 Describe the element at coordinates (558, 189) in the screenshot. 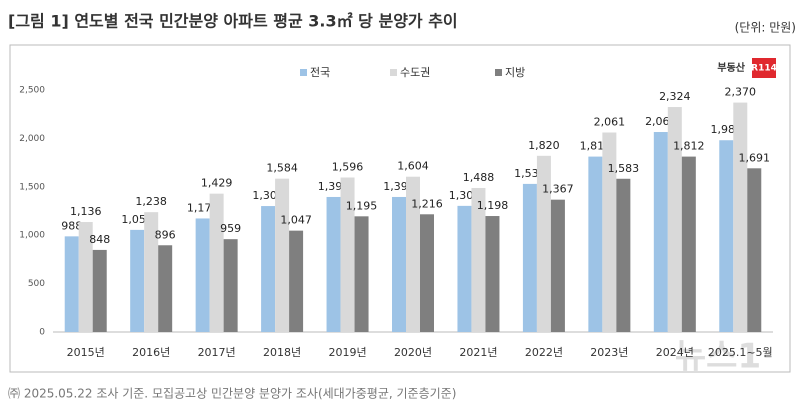

I see `value-label: 1,367` at that location.